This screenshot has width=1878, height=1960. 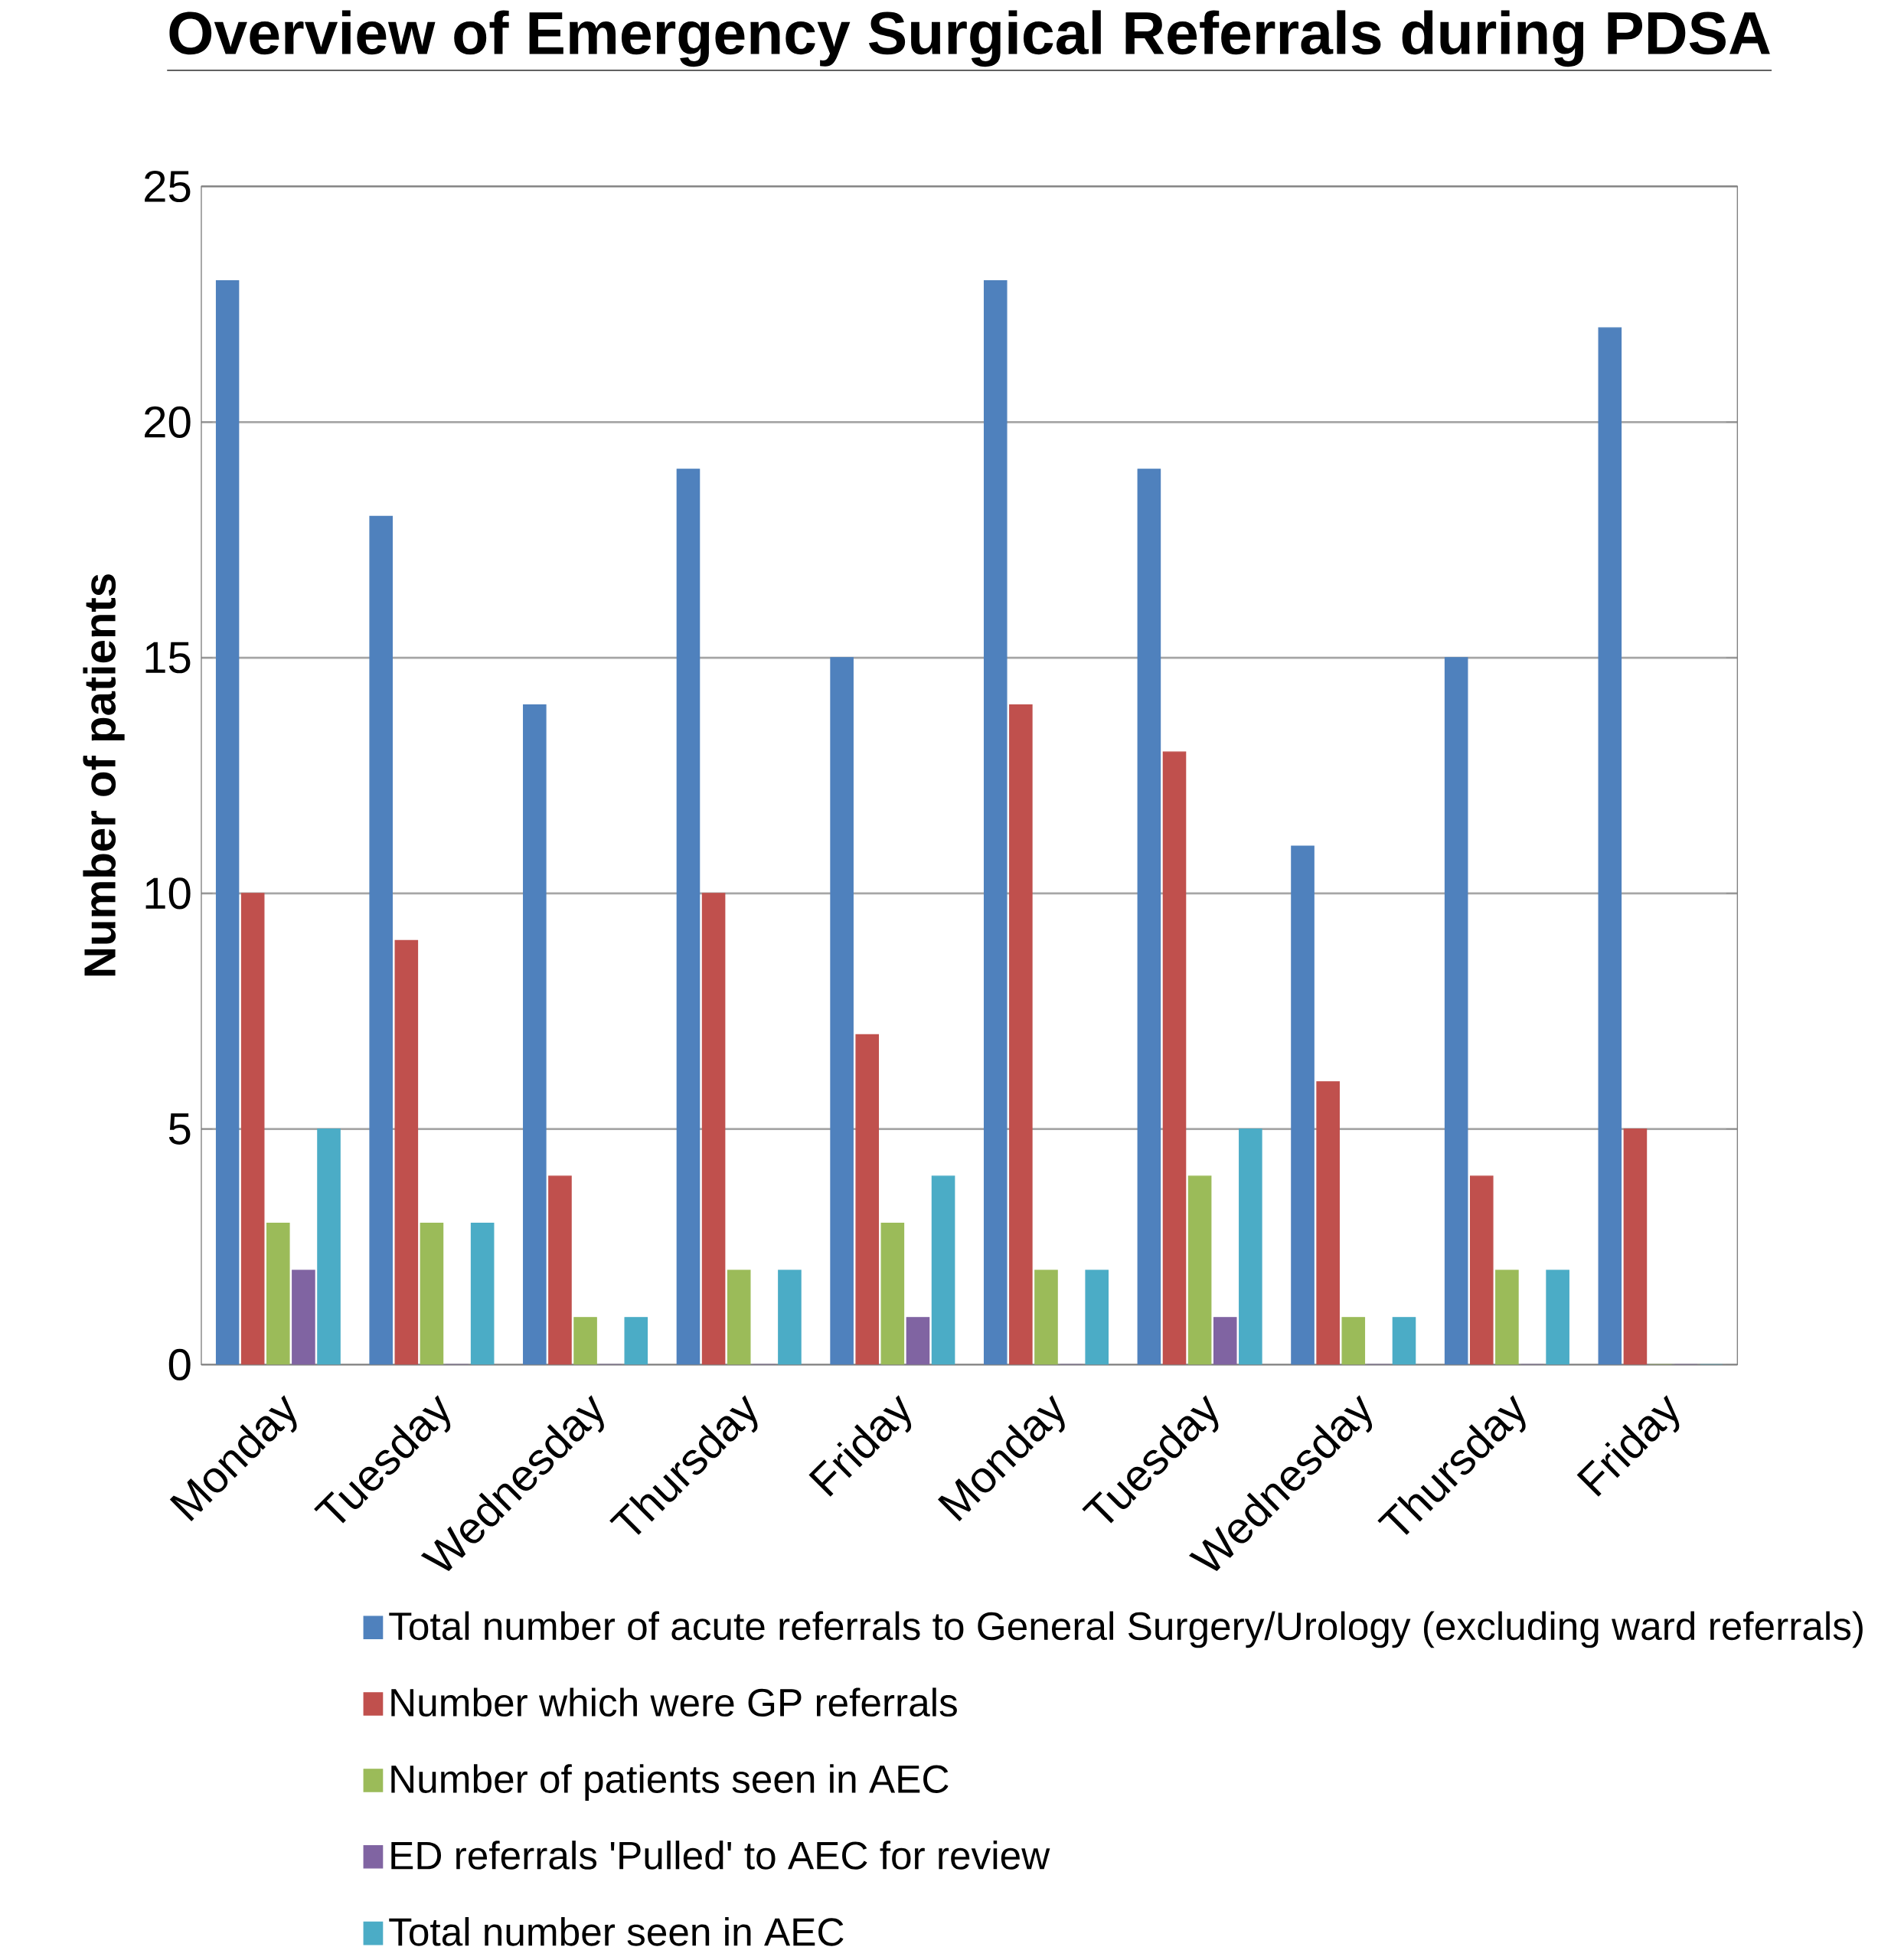 What do you see at coordinates (670, 1783) in the screenshot?
I see `legend-label: Number of patients seen in AEC` at bounding box center [670, 1783].